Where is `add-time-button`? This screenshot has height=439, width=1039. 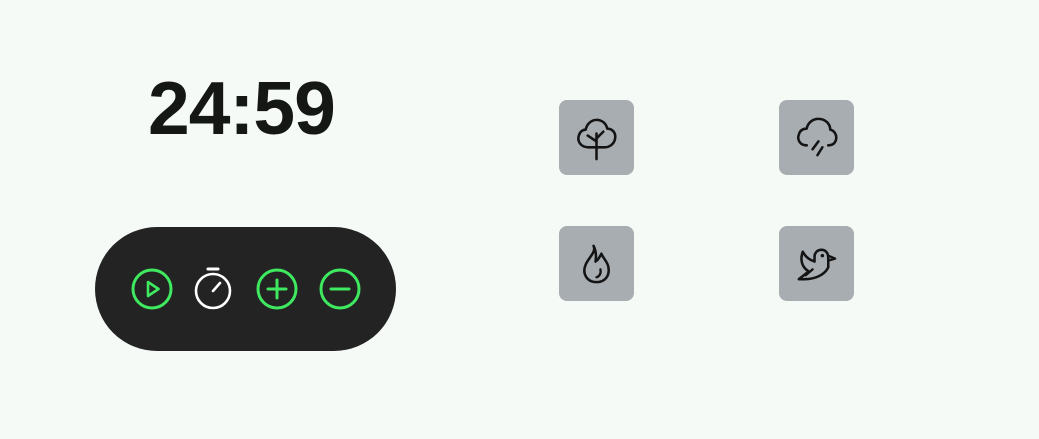 add-time-button is located at coordinates (277, 289).